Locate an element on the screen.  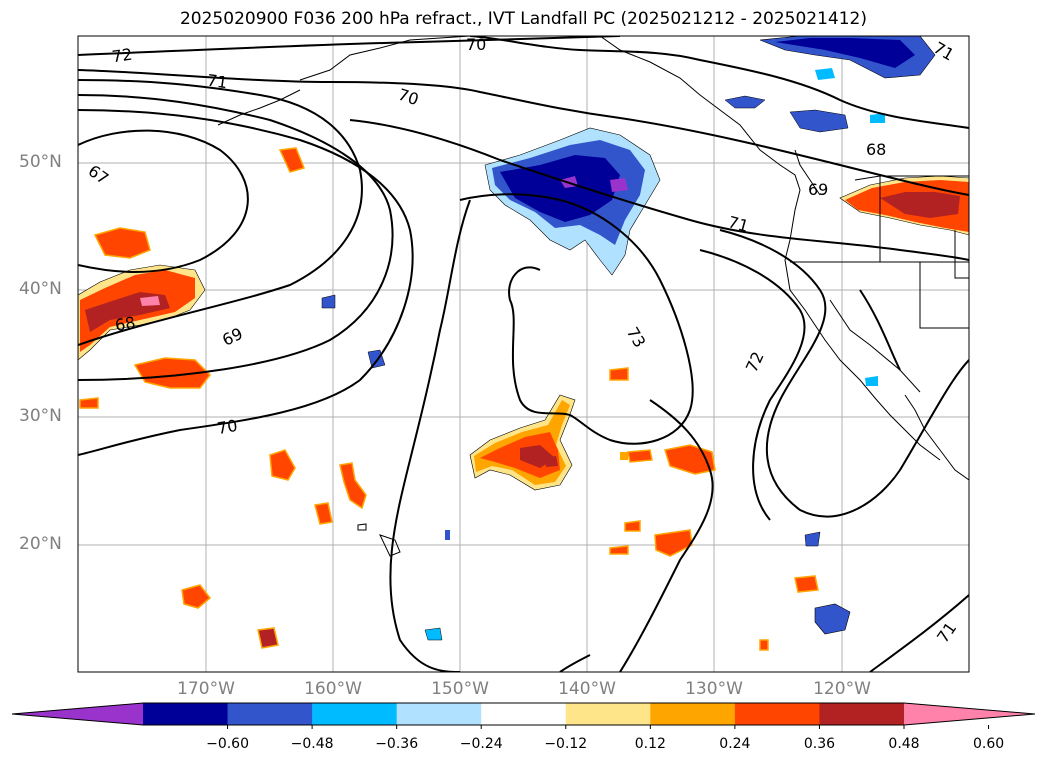
lon-label-150w: 150°W is located at coordinates (460, 689).